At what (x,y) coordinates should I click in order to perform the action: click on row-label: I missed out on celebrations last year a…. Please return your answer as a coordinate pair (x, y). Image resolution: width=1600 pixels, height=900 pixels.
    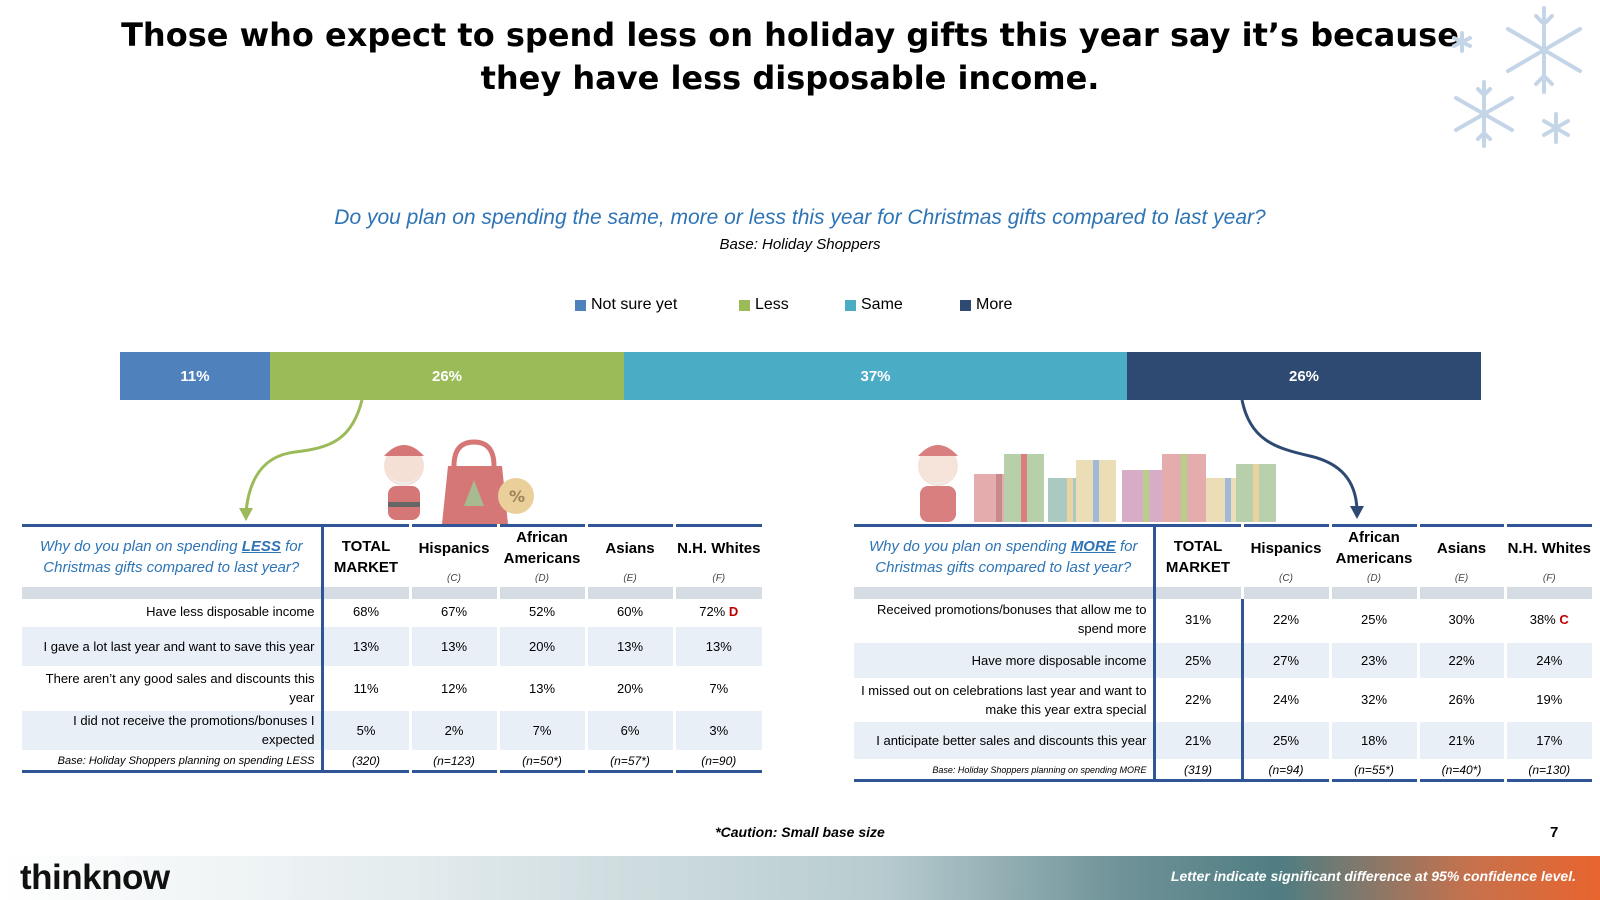
    Looking at the image, I should click on (1004, 698).